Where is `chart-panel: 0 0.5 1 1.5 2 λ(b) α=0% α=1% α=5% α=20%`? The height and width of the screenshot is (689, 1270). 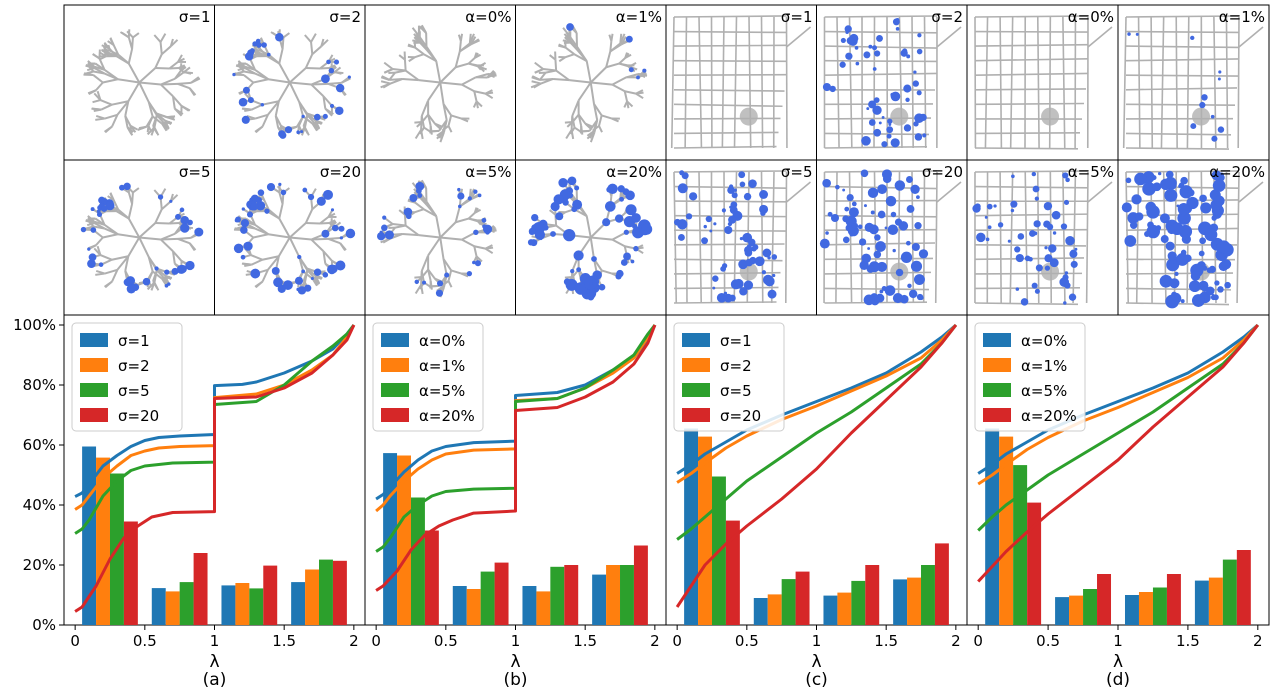
chart-panel: 0 0.5 1 1.5 2 λ(b) α=0% α=1% α=5% α=20% is located at coordinates (515, 501).